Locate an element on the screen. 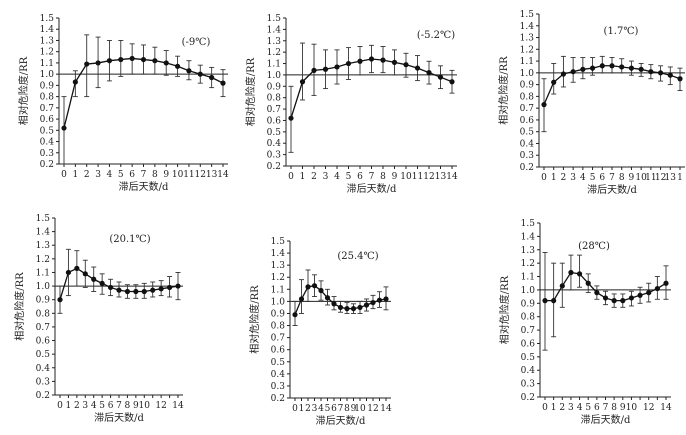  y-tick-label: 0.9 is located at coordinates (528, 304).